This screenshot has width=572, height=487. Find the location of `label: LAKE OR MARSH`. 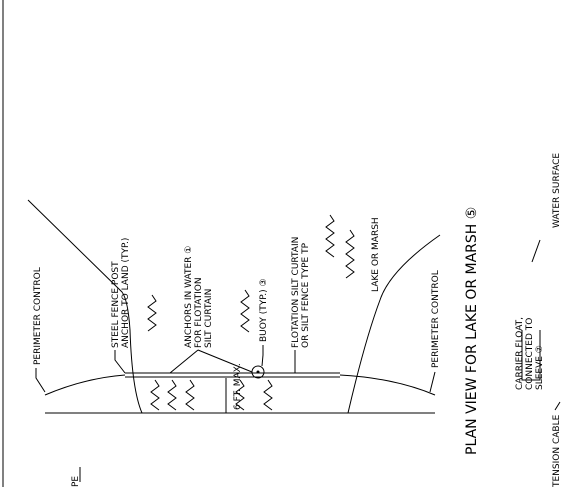

label: LAKE OR MARSH is located at coordinates (376, 254).